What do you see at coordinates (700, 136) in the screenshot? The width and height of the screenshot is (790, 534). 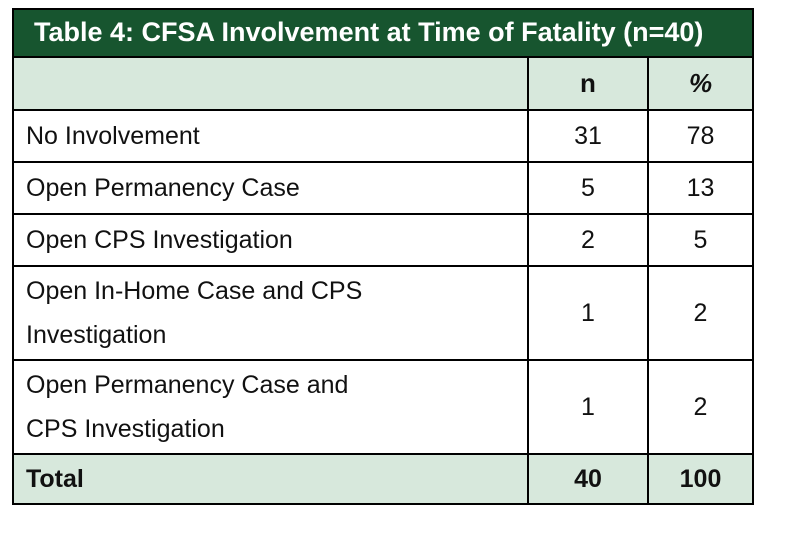 I see `row-value-percent: 78` at bounding box center [700, 136].